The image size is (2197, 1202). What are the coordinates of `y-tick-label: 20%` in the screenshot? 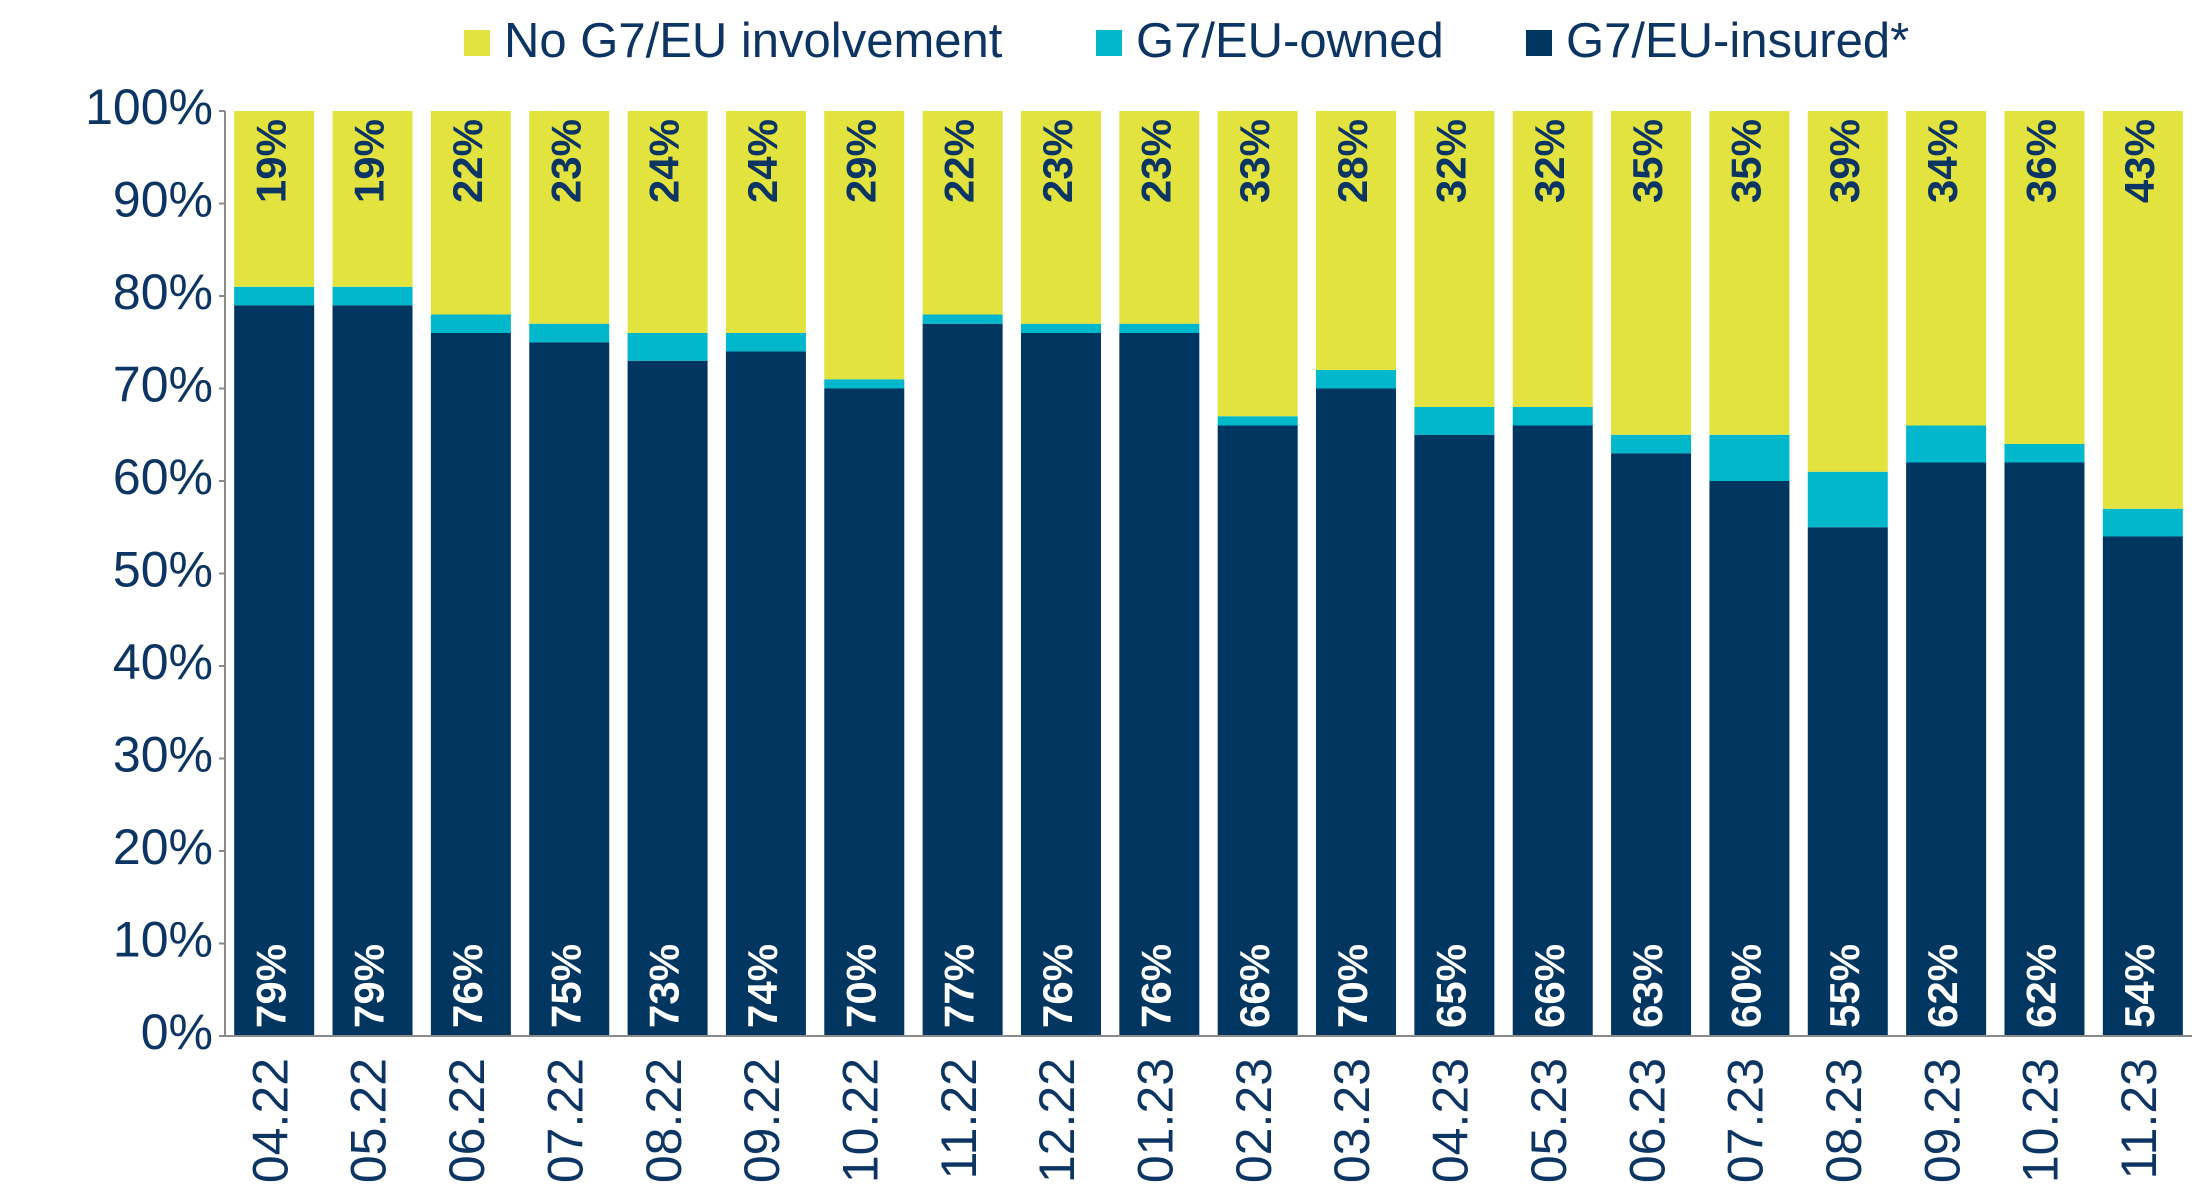 It's located at (163, 847).